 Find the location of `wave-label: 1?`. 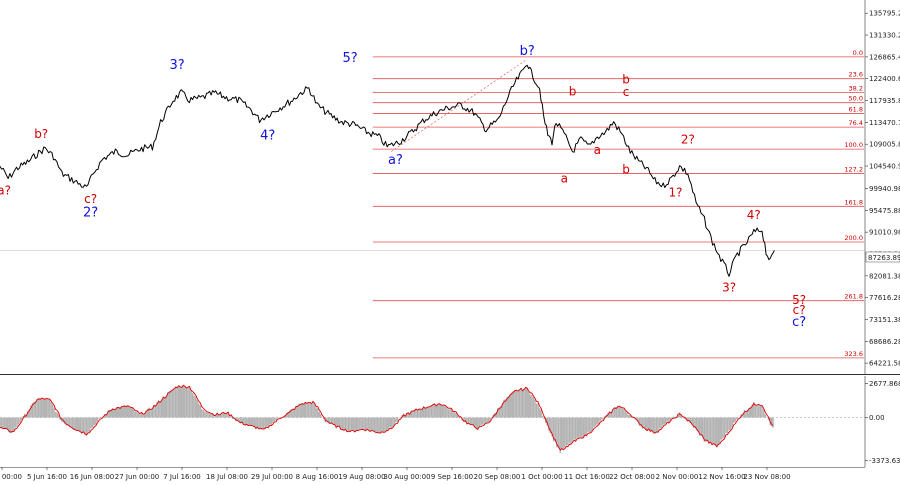

wave-label: 1? is located at coordinates (676, 193).